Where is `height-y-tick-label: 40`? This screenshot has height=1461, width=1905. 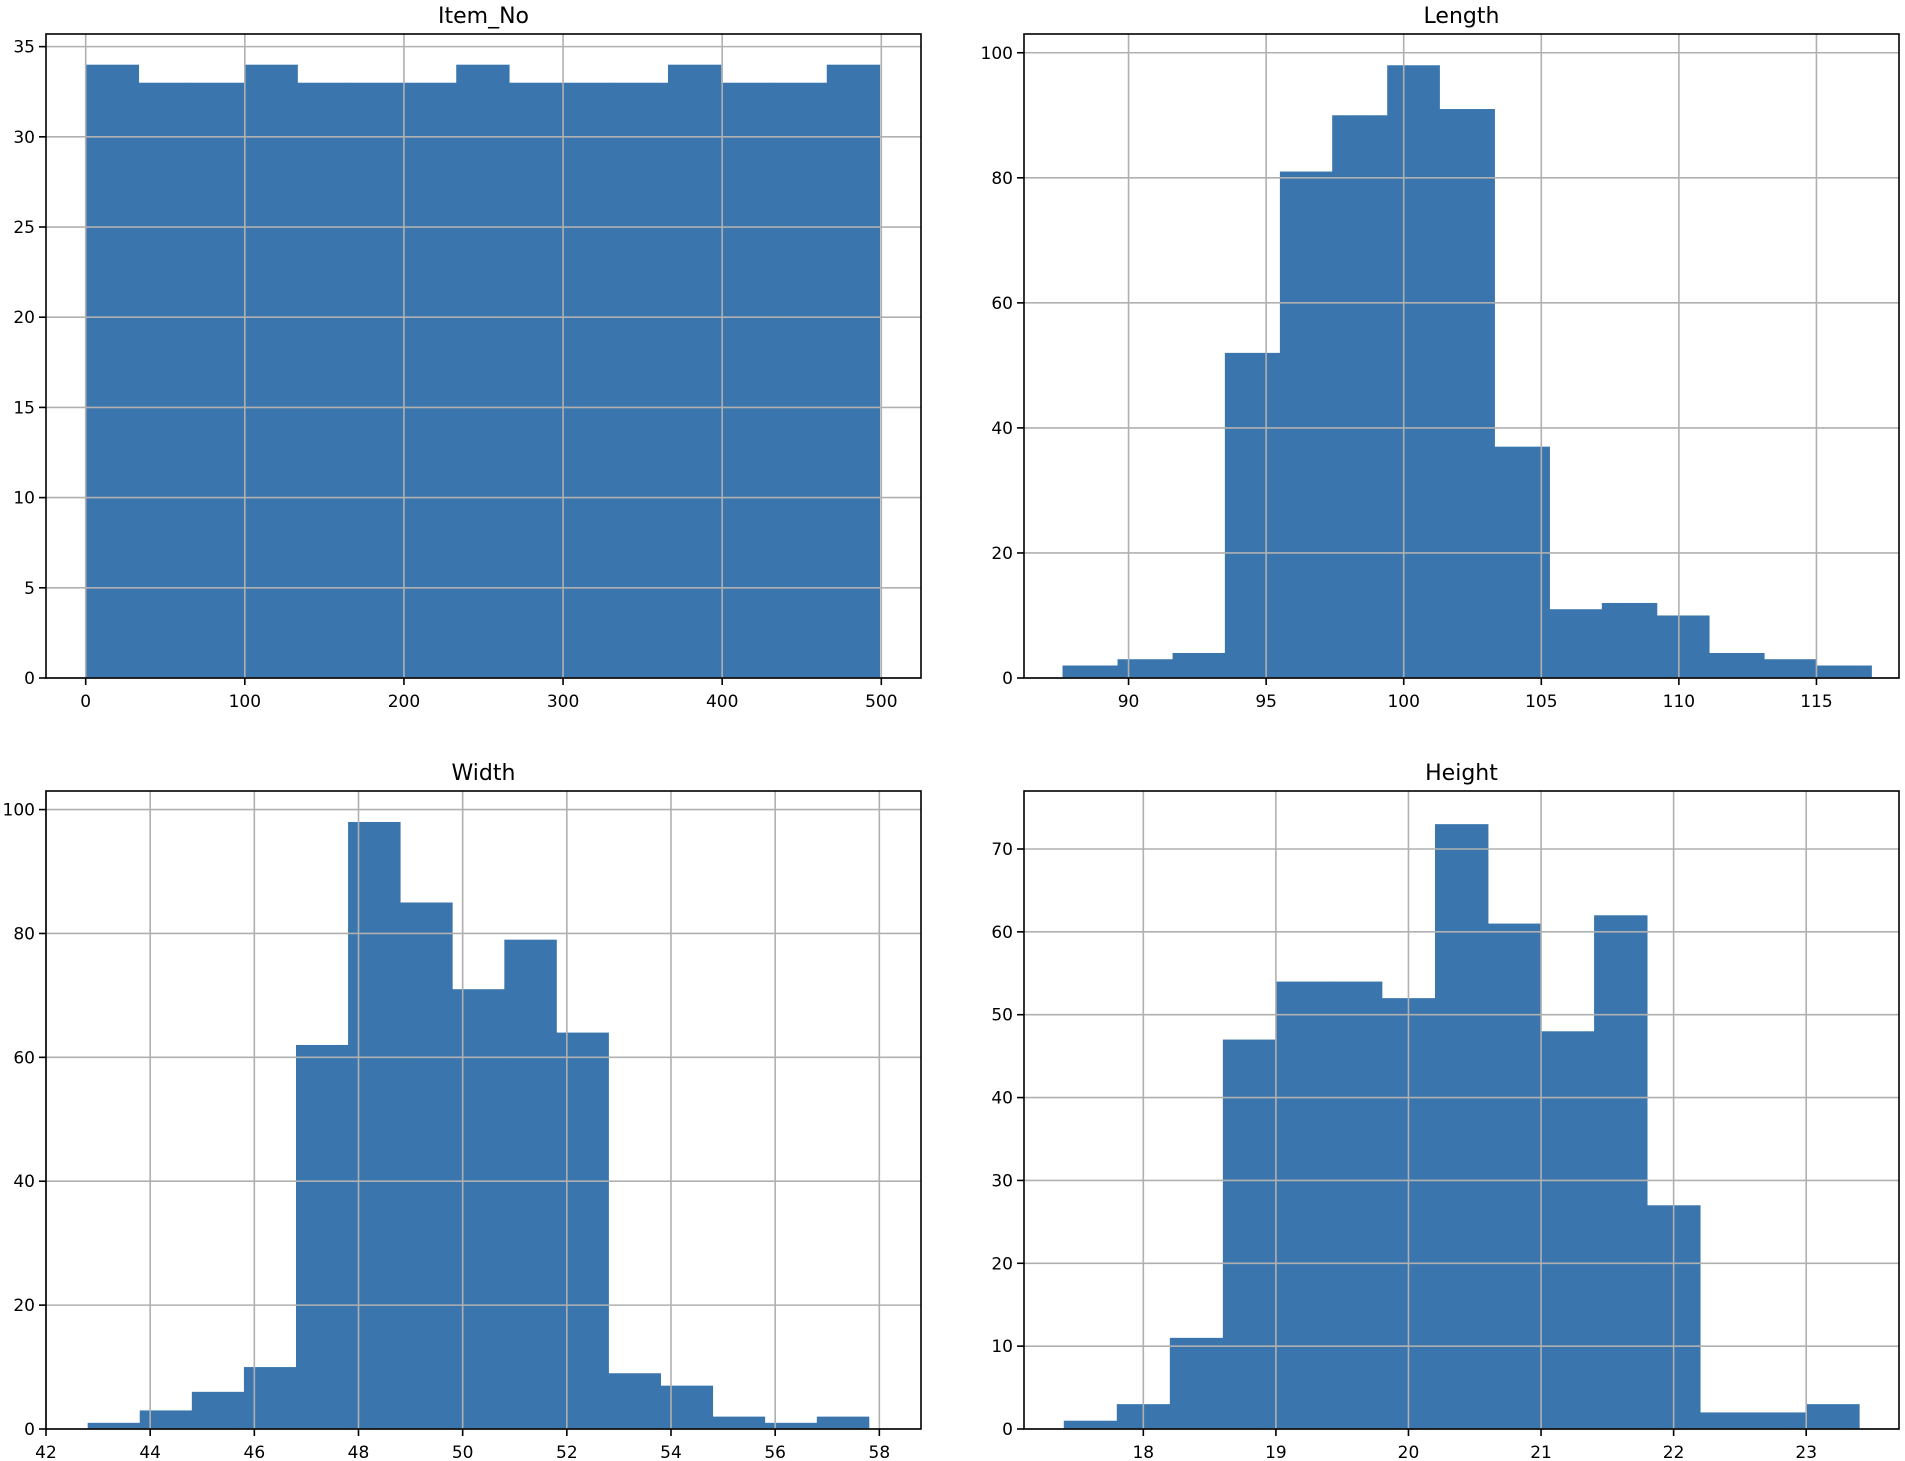
height-y-tick-label: 40 is located at coordinates (1002, 1099).